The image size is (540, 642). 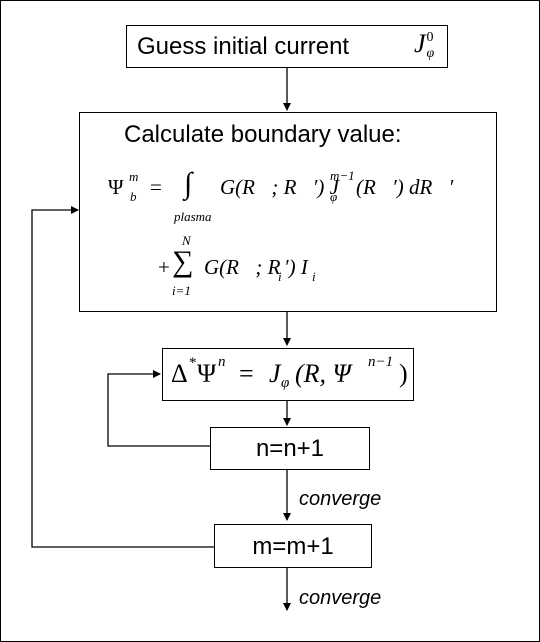 I want to click on guess-label: Guess initial current, so click(x=243, y=46).